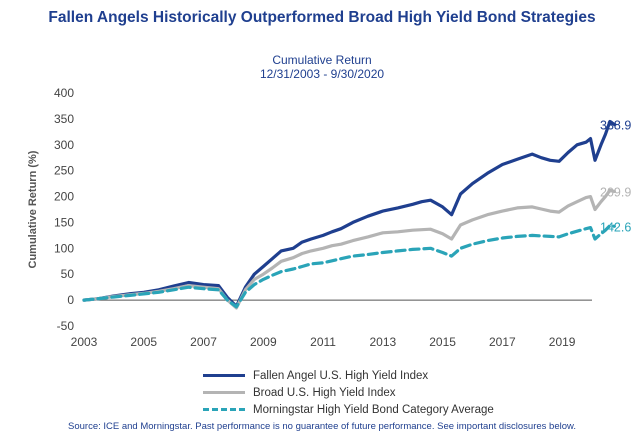 This screenshot has width=644, height=441. I want to click on y-tick-label: 400, so click(64, 93).